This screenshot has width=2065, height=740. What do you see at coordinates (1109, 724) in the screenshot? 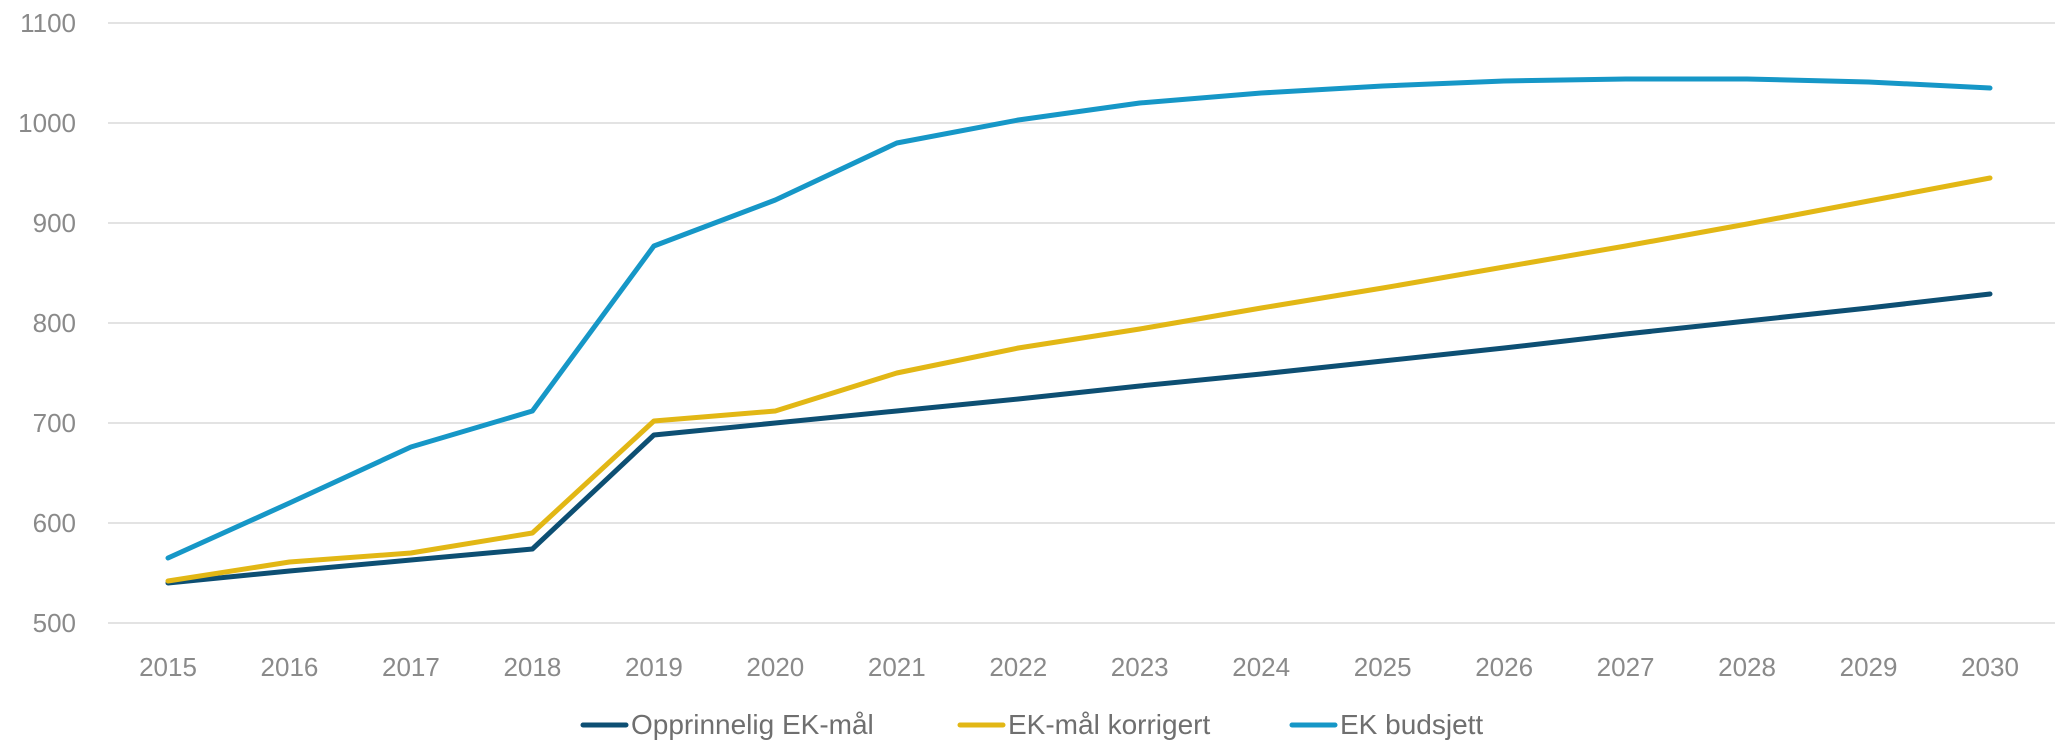
I see `legend-label: EK-mål korrigert` at bounding box center [1109, 724].